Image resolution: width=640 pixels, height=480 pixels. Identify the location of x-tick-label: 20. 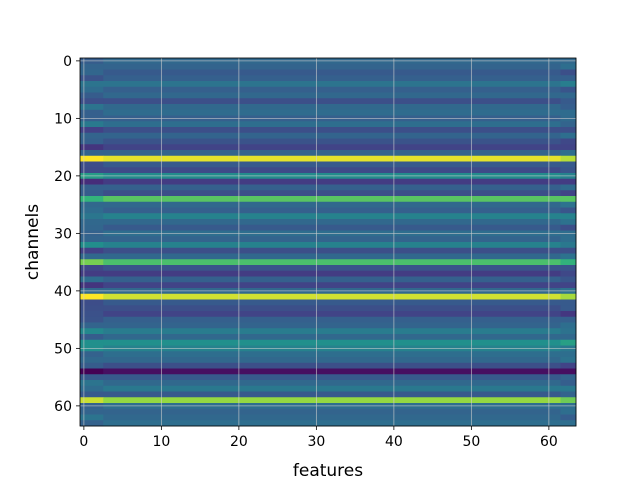
(239, 442).